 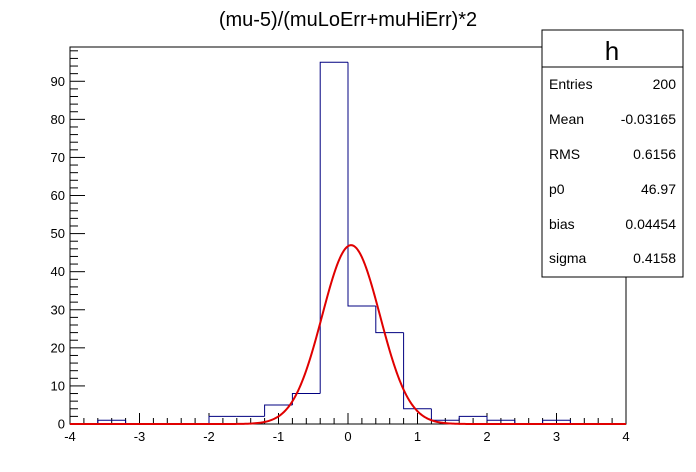 What do you see at coordinates (347, 436) in the screenshot?
I see `x-tick-label: 0` at bounding box center [347, 436].